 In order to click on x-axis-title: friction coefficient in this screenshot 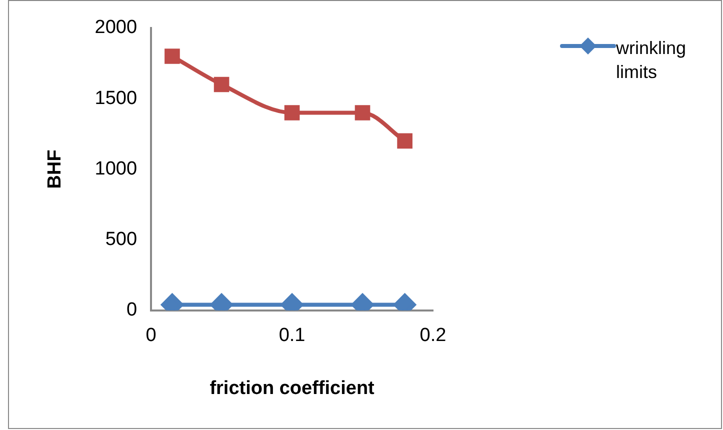, I will do `click(293, 388)`.